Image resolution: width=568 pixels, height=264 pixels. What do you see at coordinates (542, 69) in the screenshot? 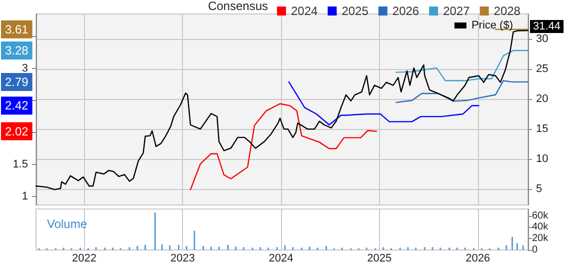
I see `y2-tick-label: 25` at bounding box center [542, 69].